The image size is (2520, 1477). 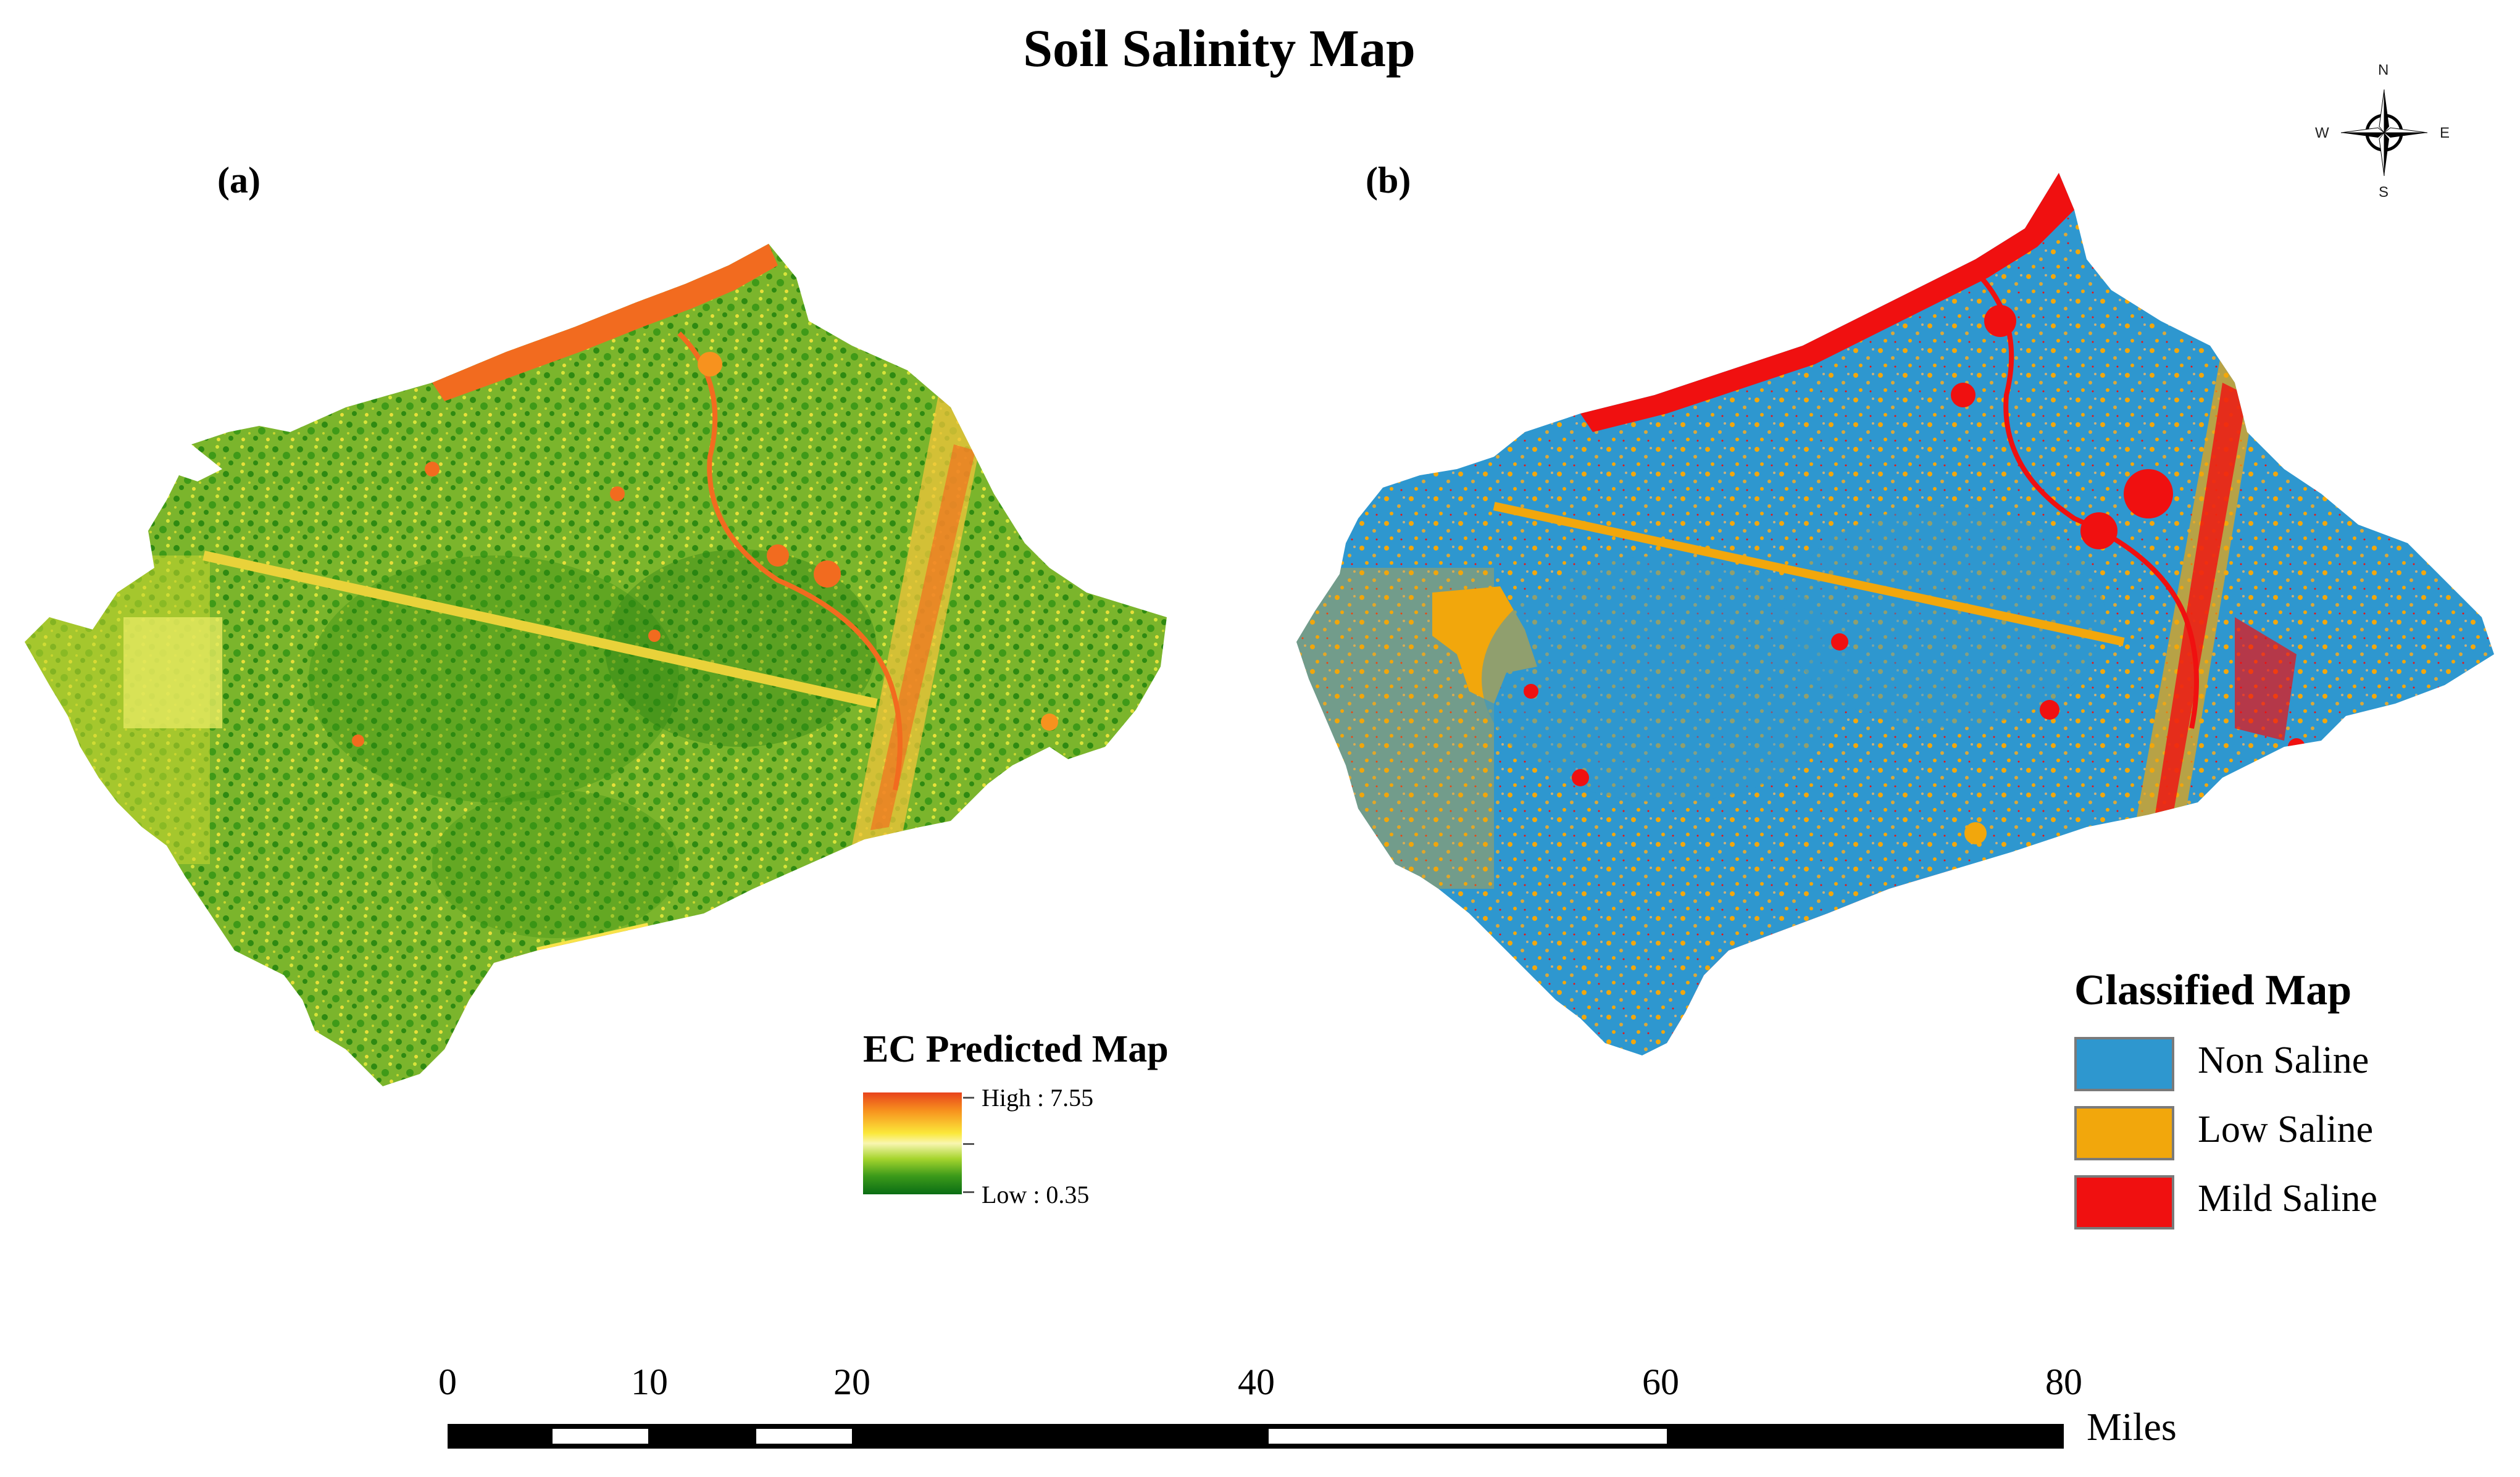 I want to click on compass-south-label: S, so click(x=2384, y=193).